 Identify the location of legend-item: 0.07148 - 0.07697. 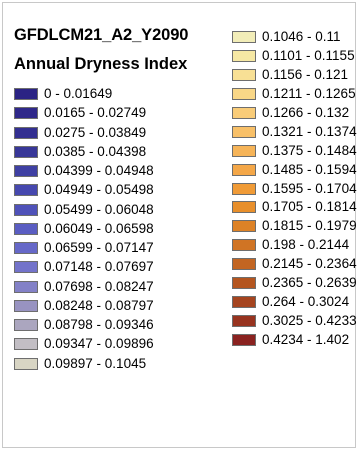
(84, 267).